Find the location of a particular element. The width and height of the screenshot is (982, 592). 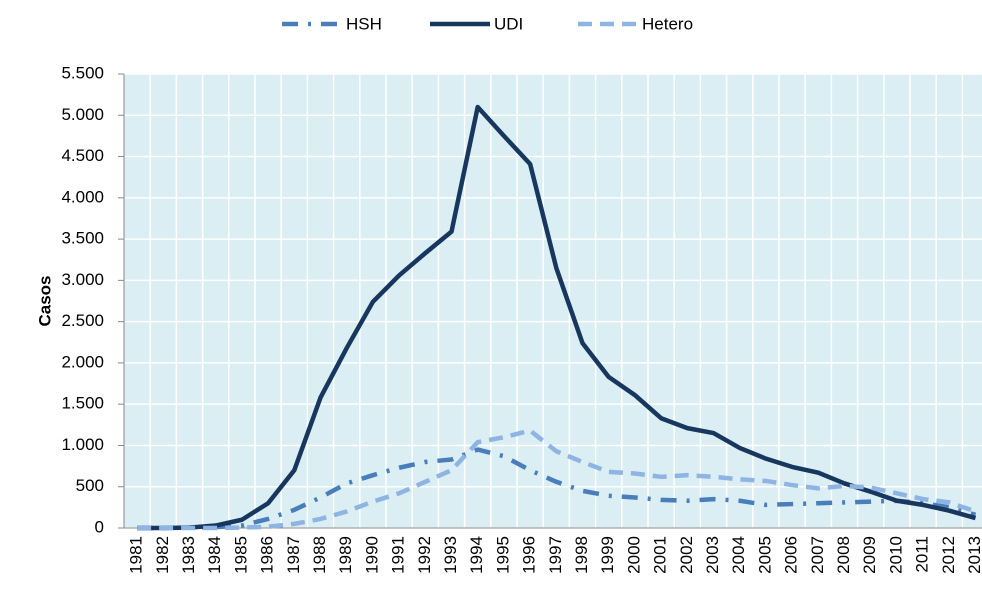

x-tick-label: 1982 is located at coordinates (162, 555).